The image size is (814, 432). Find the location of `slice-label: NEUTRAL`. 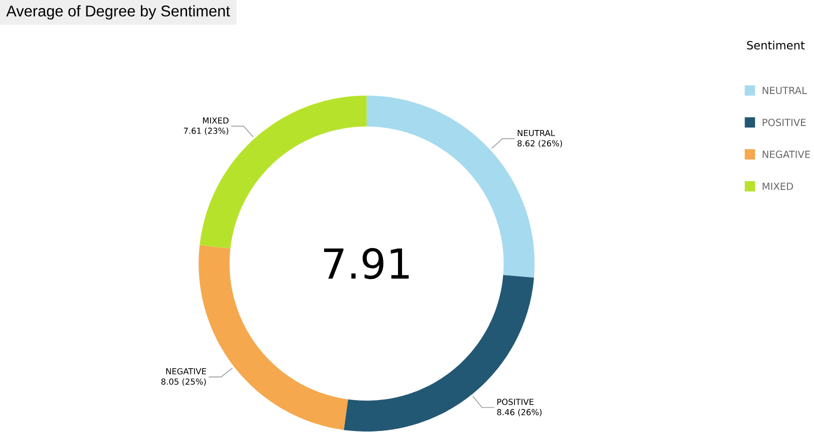

slice-label: NEUTRAL is located at coordinates (537, 133).